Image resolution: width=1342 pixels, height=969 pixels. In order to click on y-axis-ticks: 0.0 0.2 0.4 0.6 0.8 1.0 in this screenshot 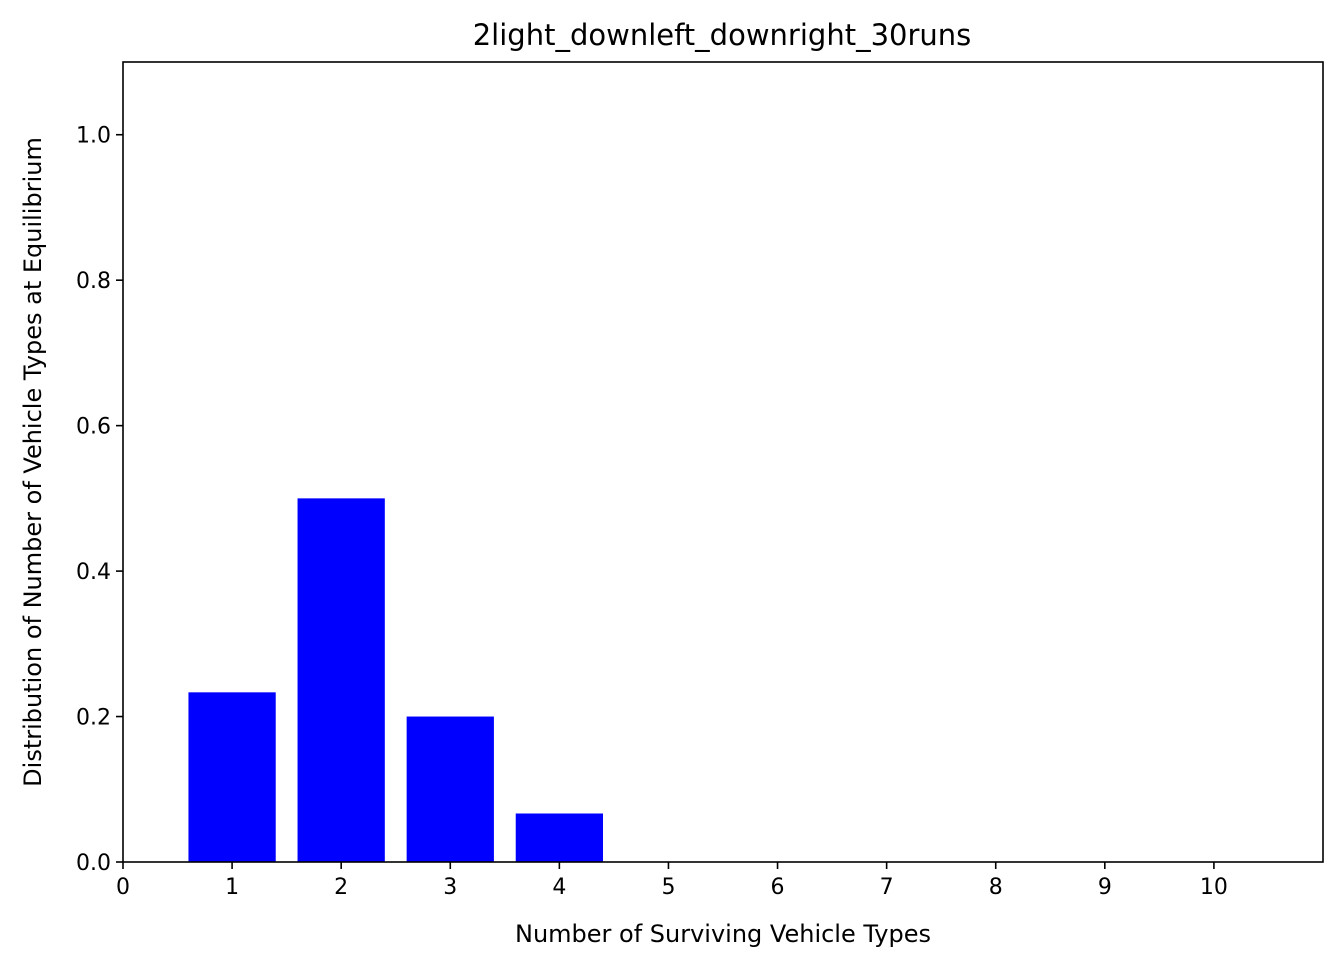, I will do `click(99, 500)`.